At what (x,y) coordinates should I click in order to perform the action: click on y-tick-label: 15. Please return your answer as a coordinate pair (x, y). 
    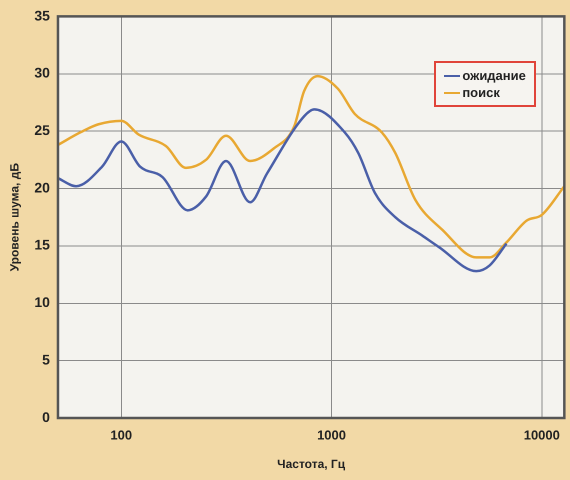
    Looking at the image, I should click on (42, 244).